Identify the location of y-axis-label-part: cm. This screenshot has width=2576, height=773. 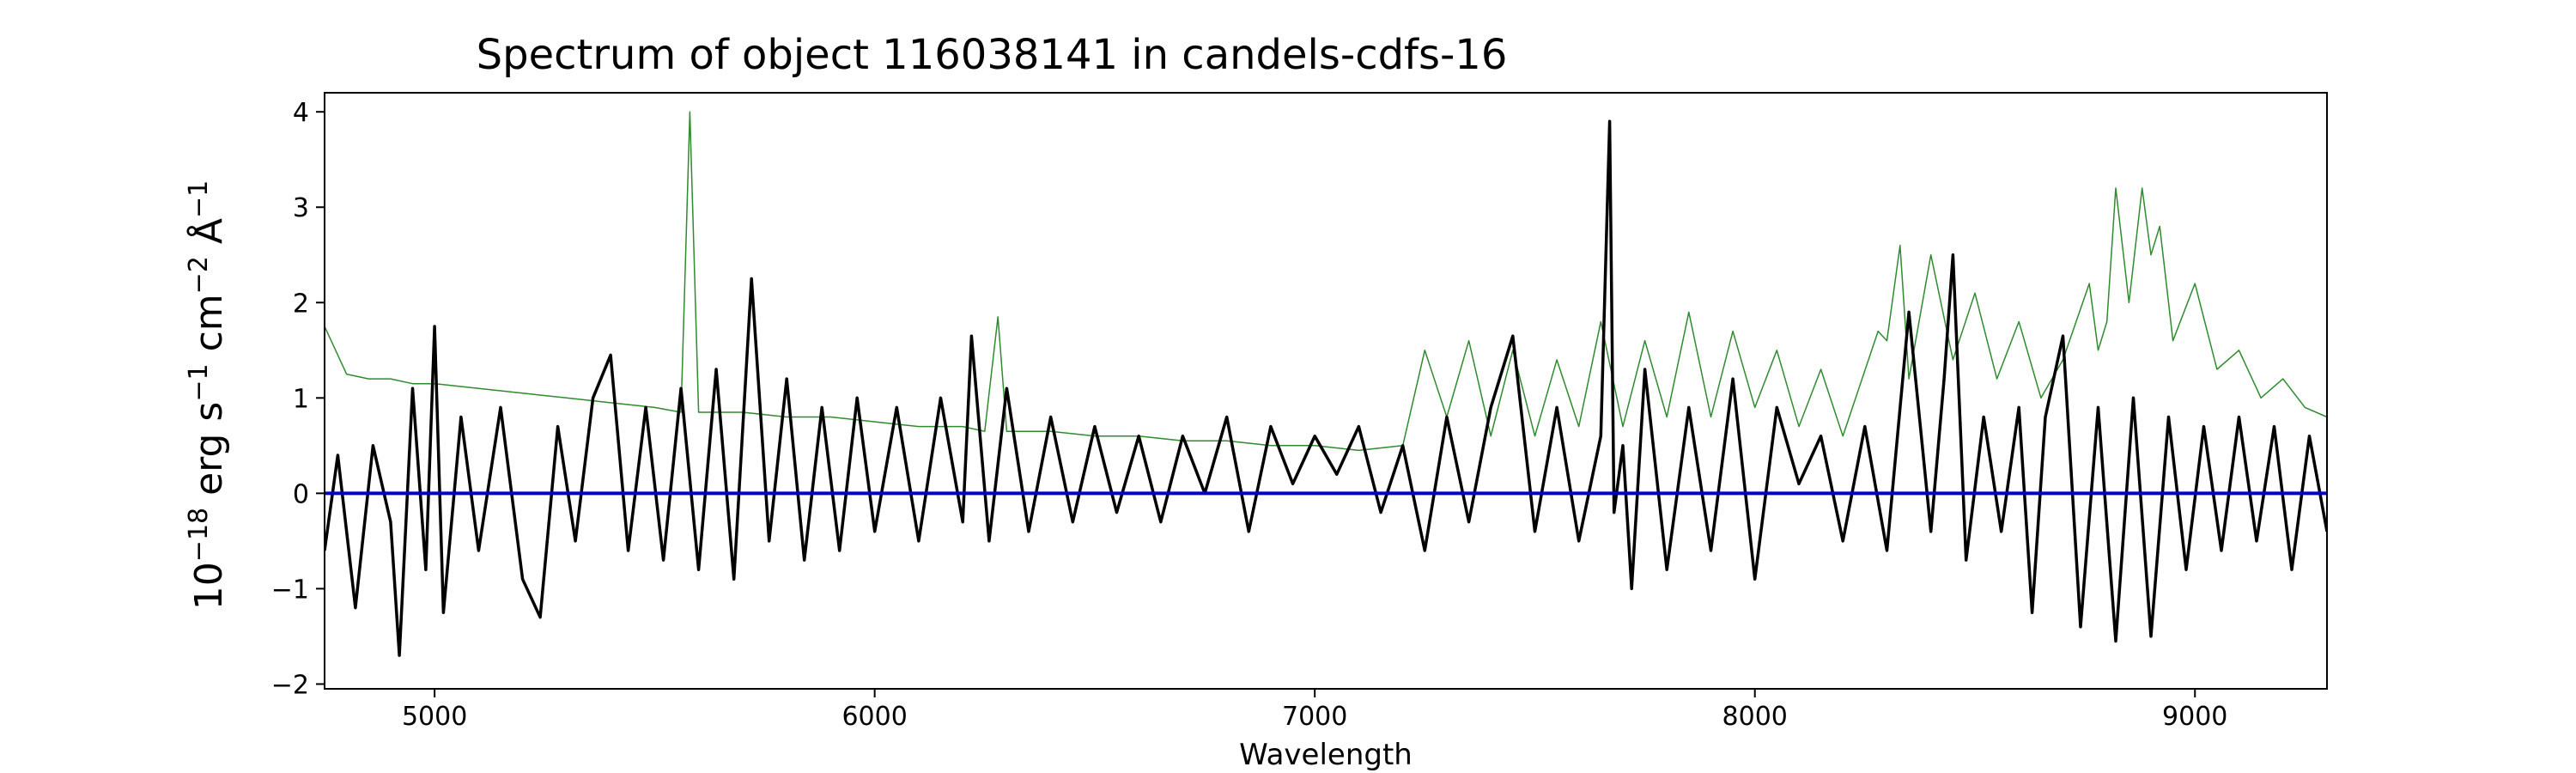
(209, 328).